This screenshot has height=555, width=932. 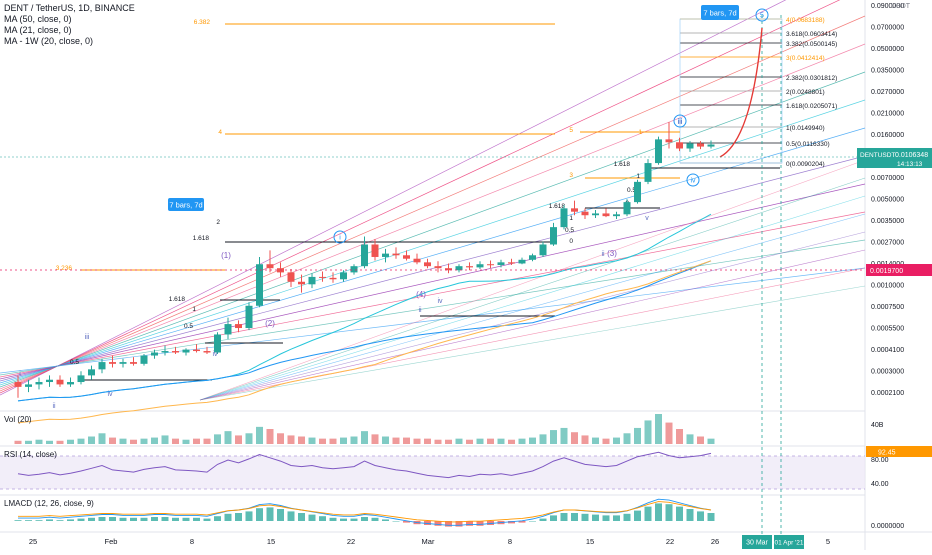 What do you see at coordinates (603, 254) in the screenshot?
I see `wave-roman-label: ii` at bounding box center [603, 254].